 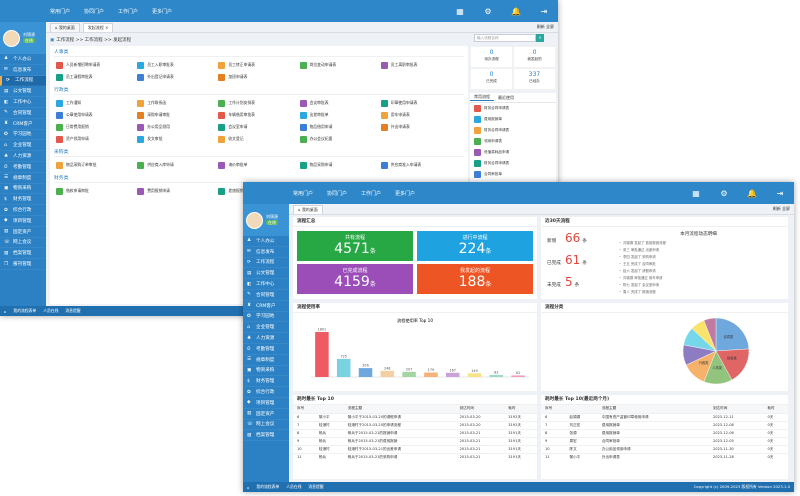 What do you see at coordinates (96, 139) in the screenshot?
I see `process-item: 资产领用申请` at bounding box center [96, 139].